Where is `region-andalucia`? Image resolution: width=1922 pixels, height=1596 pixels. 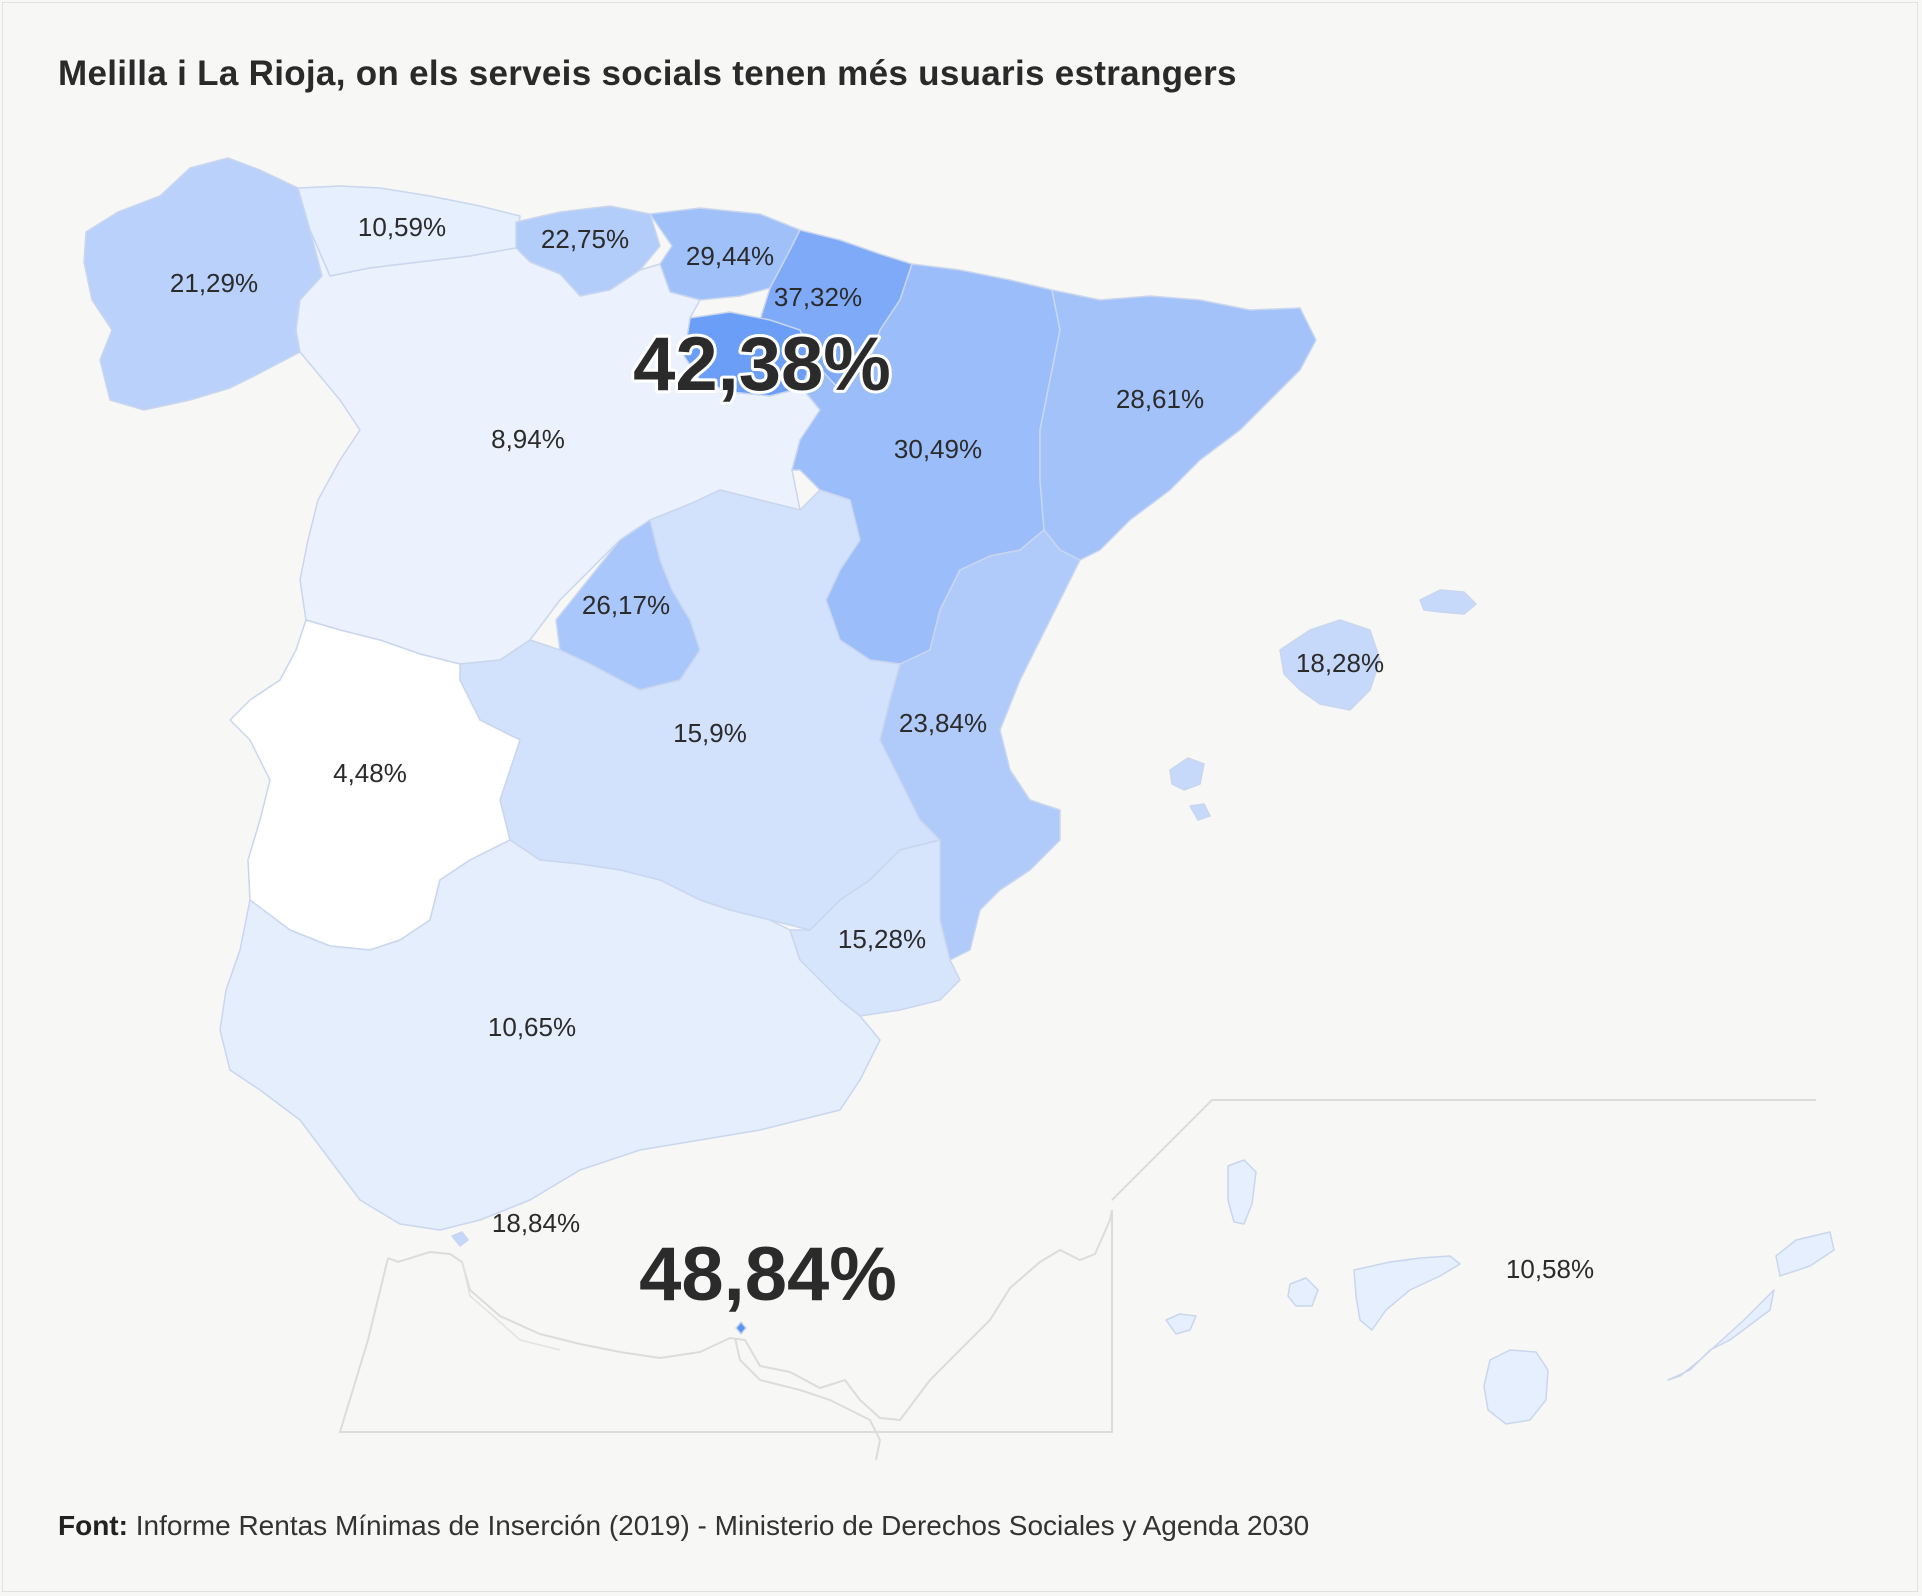
region-andalucia is located at coordinates (550, 1035).